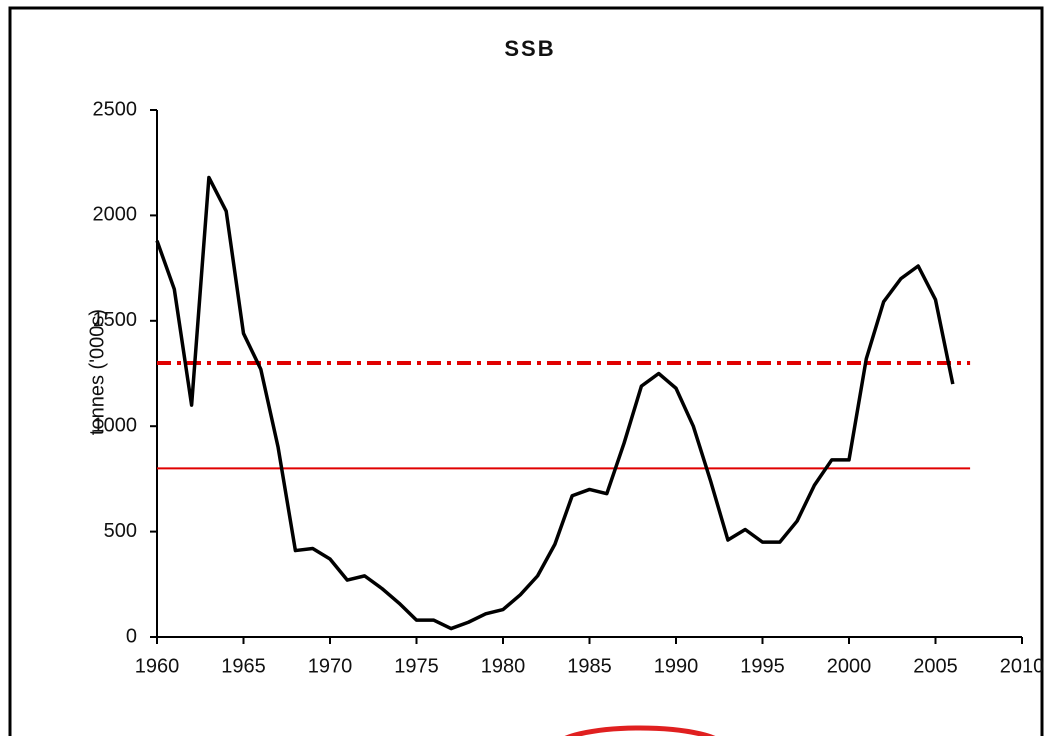 Image resolution: width=1052 pixels, height=736 pixels. Describe the element at coordinates (935, 666) in the screenshot. I see `x-tick-label: 2005` at that location.